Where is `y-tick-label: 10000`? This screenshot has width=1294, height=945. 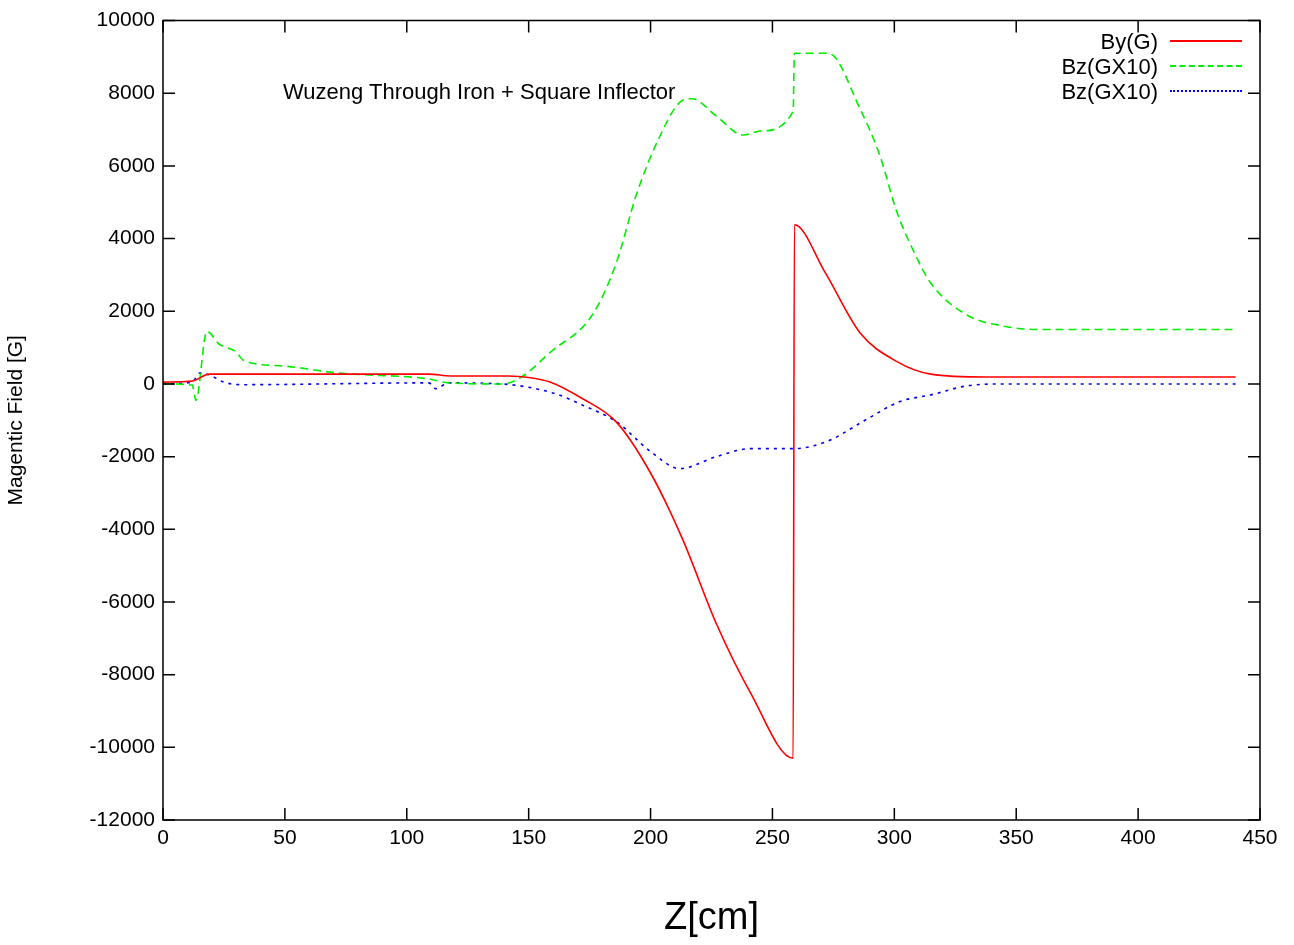
y-tick-label: 10000 is located at coordinates (125, 19).